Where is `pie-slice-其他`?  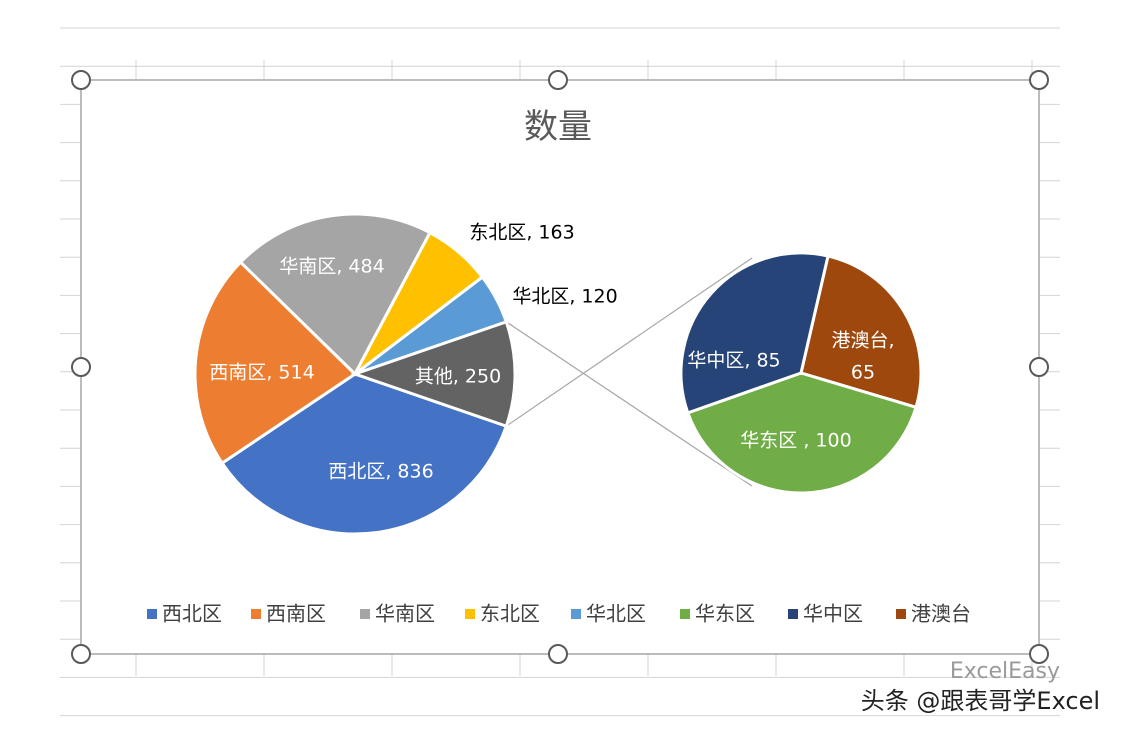
pie-slice-其他 is located at coordinates (433, 374).